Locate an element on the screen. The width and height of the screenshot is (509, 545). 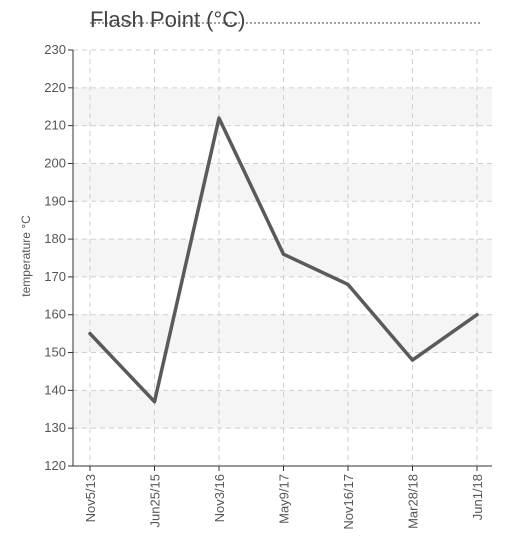
y-tick-label: 160 is located at coordinates (55, 314).